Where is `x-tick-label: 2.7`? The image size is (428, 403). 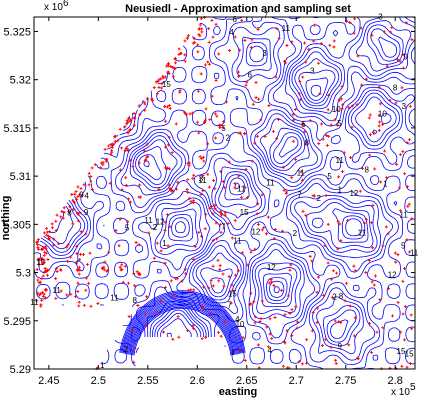
x-tick-label: 2.7 is located at coordinates (296, 381).